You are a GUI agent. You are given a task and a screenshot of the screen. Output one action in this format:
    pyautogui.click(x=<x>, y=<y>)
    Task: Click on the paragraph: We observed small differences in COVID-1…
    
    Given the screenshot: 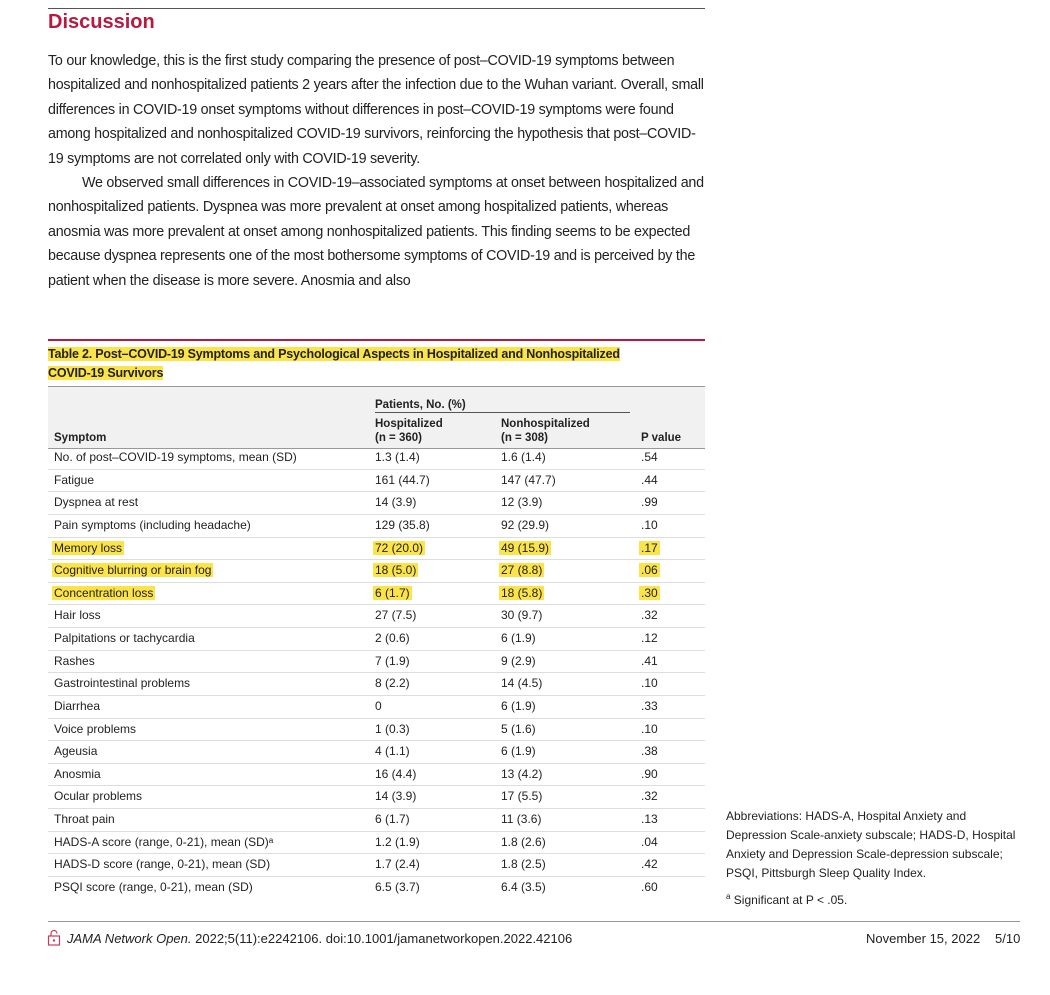 What is the action you would take?
    pyautogui.click(x=376, y=232)
    